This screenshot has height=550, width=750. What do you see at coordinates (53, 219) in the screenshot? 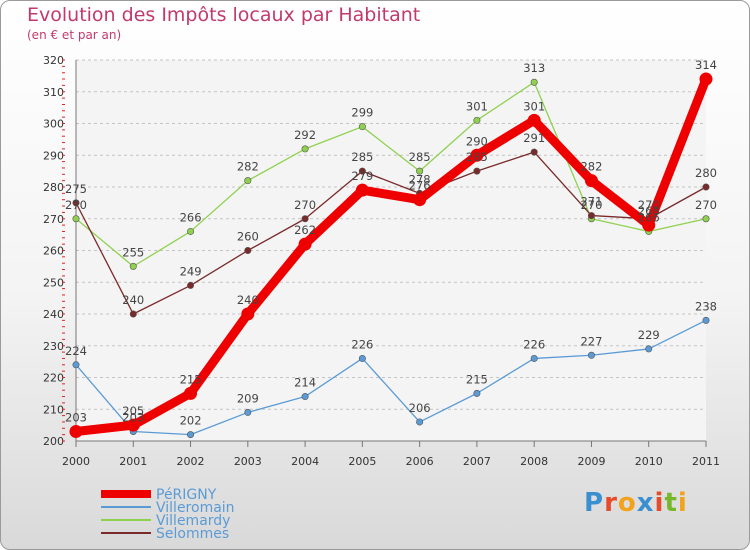
I see `y-tick-label: 270` at bounding box center [53, 219].